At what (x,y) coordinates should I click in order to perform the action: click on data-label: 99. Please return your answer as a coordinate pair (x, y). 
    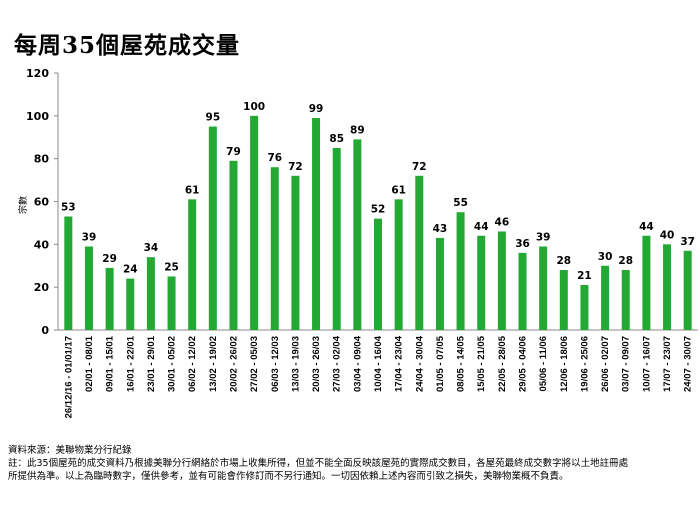
    Looking at the image, I should click on (316, 109).